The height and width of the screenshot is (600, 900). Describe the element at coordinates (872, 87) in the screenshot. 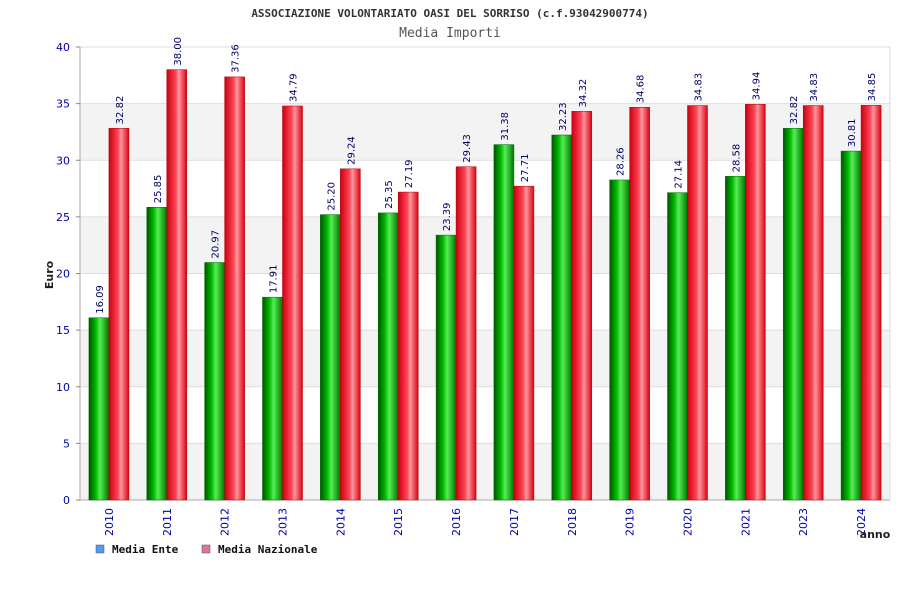

I see `data-label: 34.85` at that location.